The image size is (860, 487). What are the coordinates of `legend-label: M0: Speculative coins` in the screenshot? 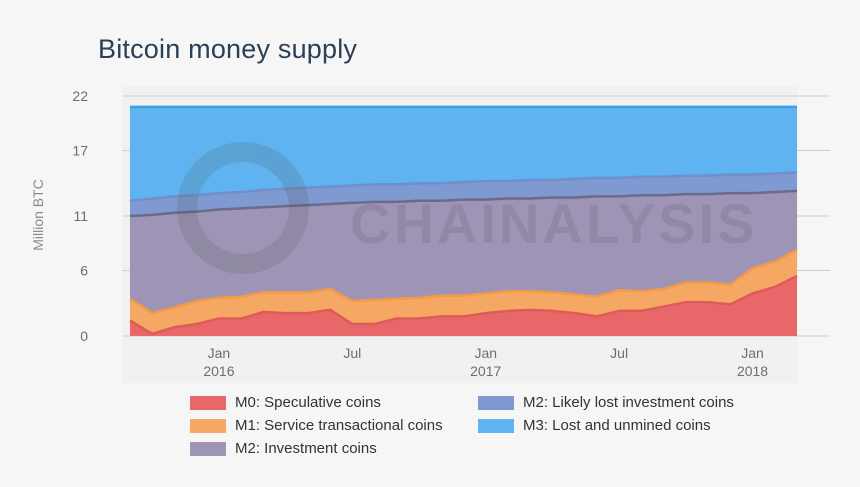 It's located at (308, 402).